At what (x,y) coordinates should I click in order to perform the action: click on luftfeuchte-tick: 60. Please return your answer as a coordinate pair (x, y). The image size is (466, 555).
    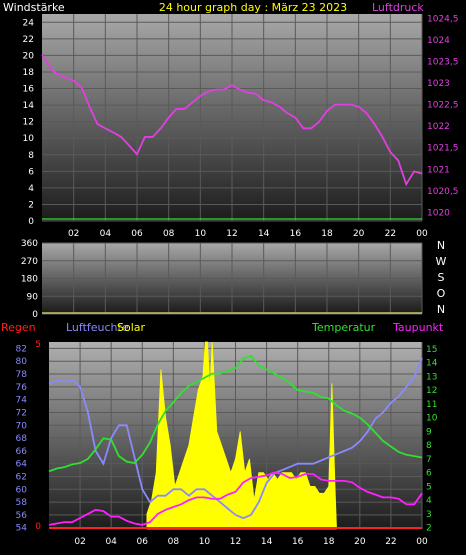
    Looking at the image, I should click on (22, 490).